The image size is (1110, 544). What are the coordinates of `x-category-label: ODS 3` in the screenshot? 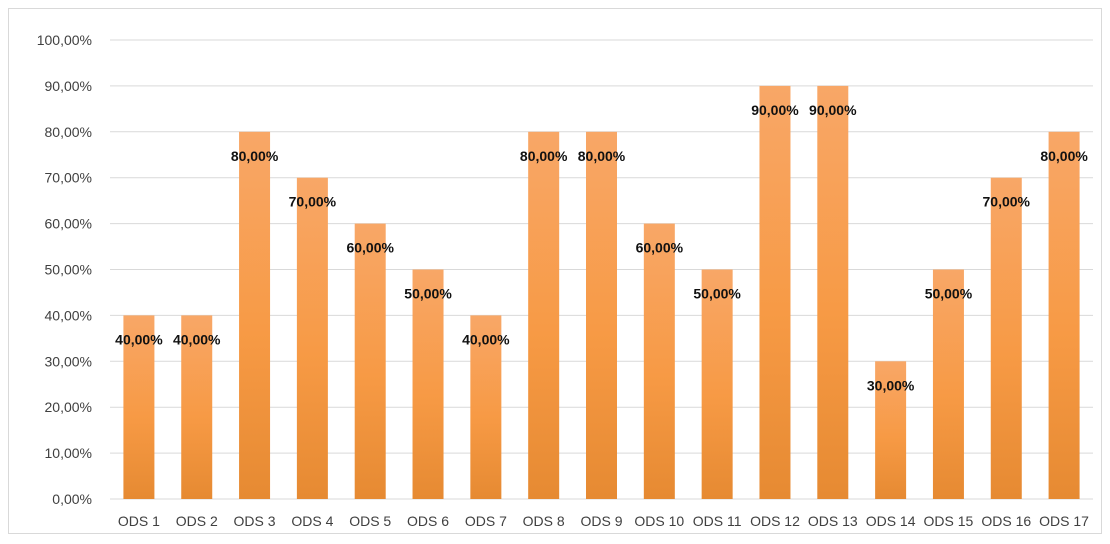 It's located at (255, 521).